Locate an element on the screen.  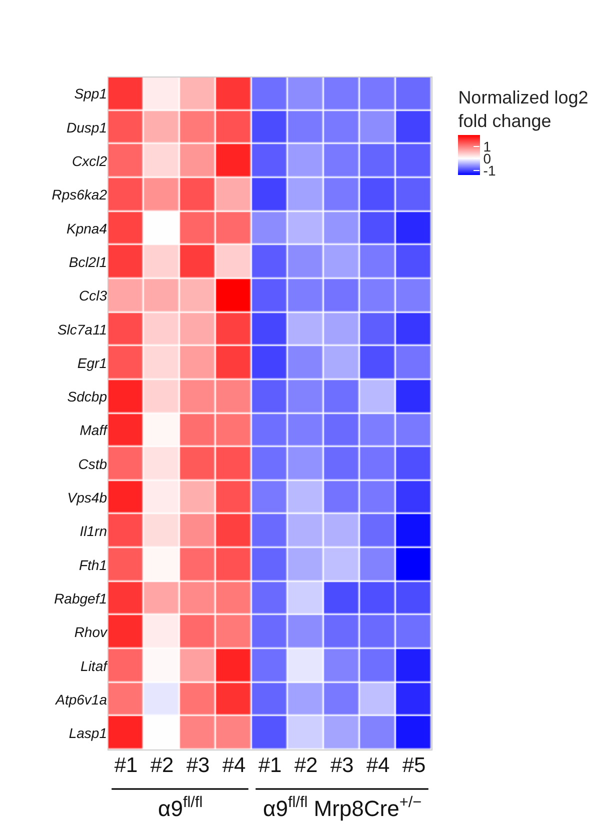
y-tick-label: Rps6ka2 is located at coordinates (80, 194).